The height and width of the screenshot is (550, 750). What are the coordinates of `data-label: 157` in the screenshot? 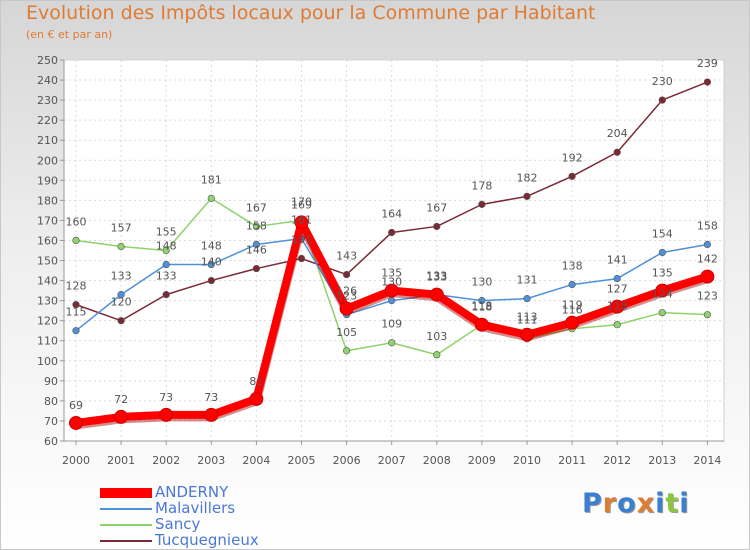 It's located at (121, 227).